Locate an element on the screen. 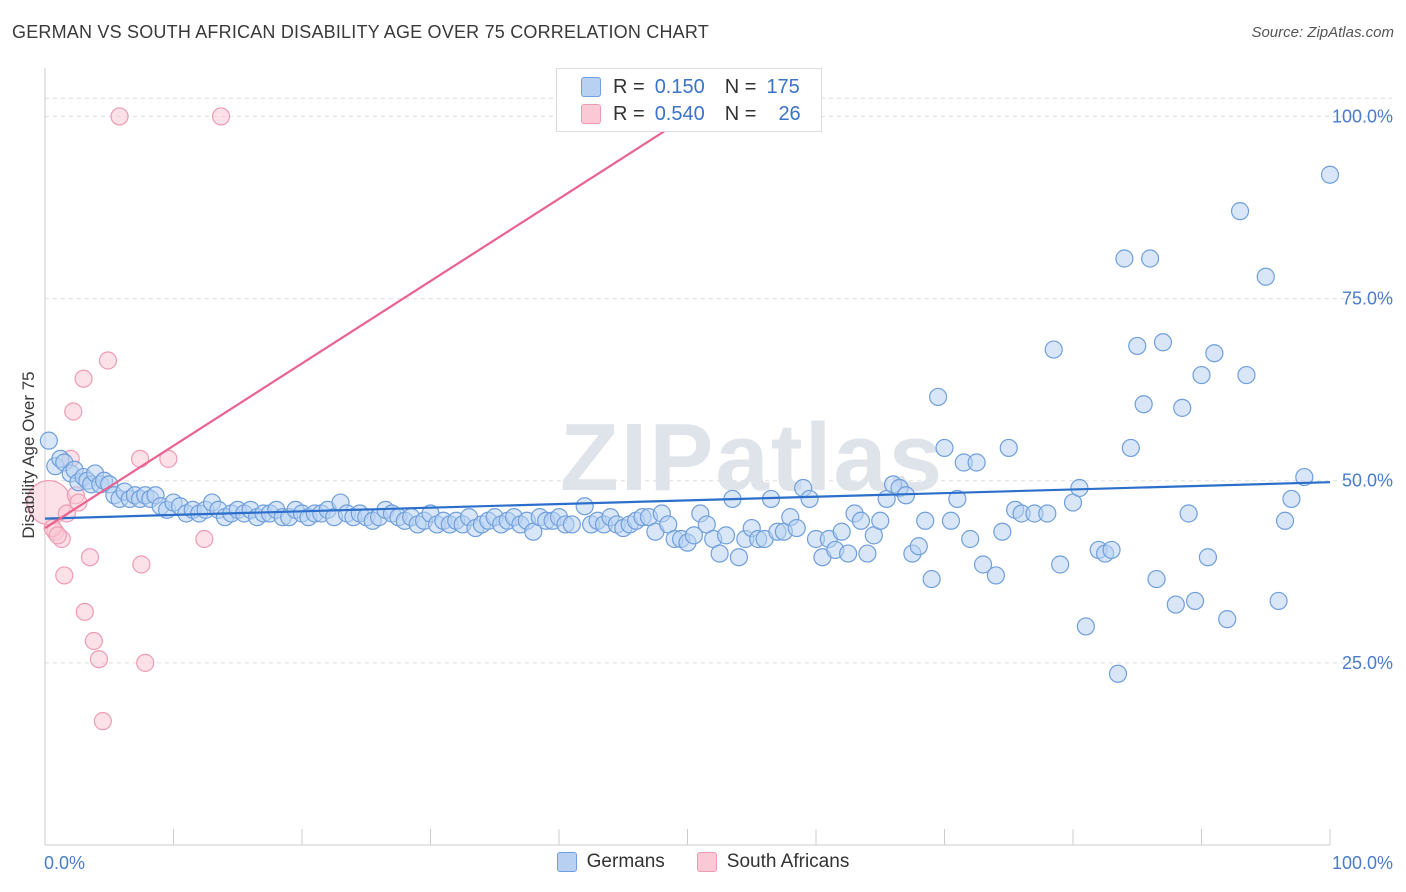  x-tick-label: 0.0% is located at coordinates (64, 863).